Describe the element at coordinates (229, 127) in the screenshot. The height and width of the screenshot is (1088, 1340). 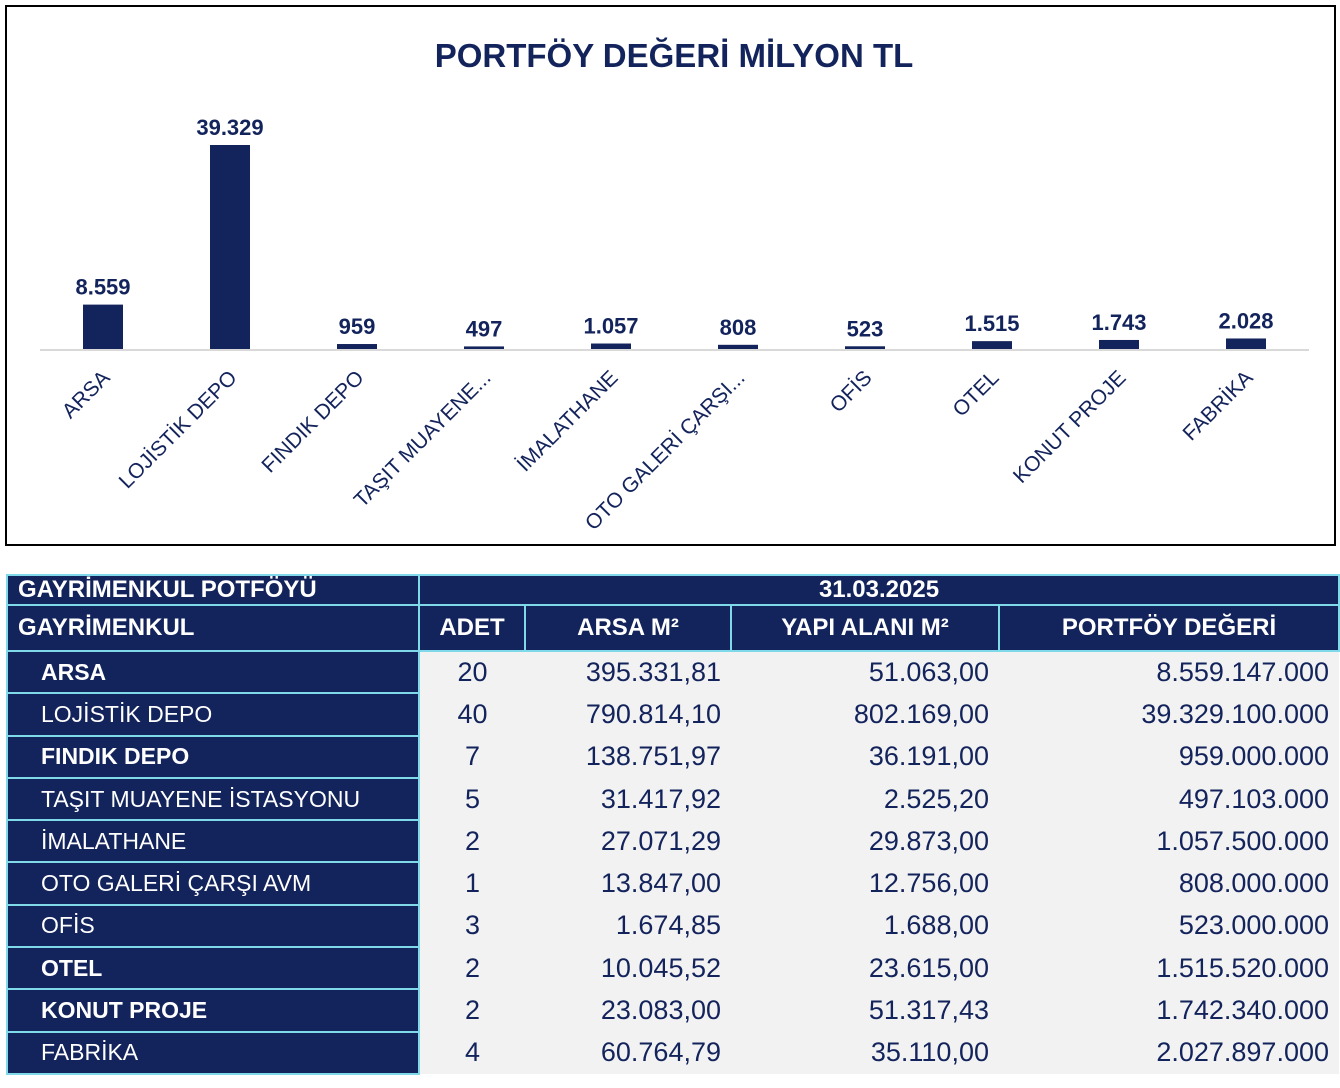
I see `data-label-1: 39.329` at that location.